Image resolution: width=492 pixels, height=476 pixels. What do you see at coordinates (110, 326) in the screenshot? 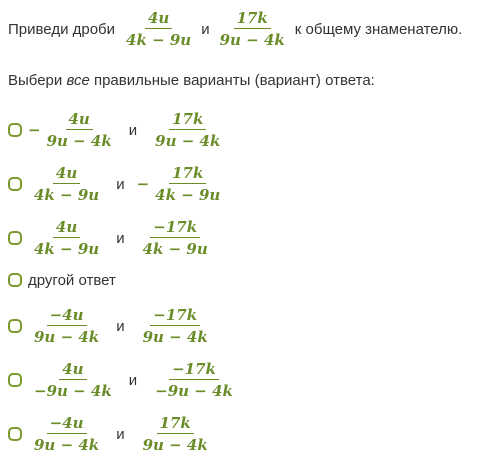
I see `answer-option-5: −4u 9u − 4k и −17k 9u − 4k` at bounding box center [110, 326].